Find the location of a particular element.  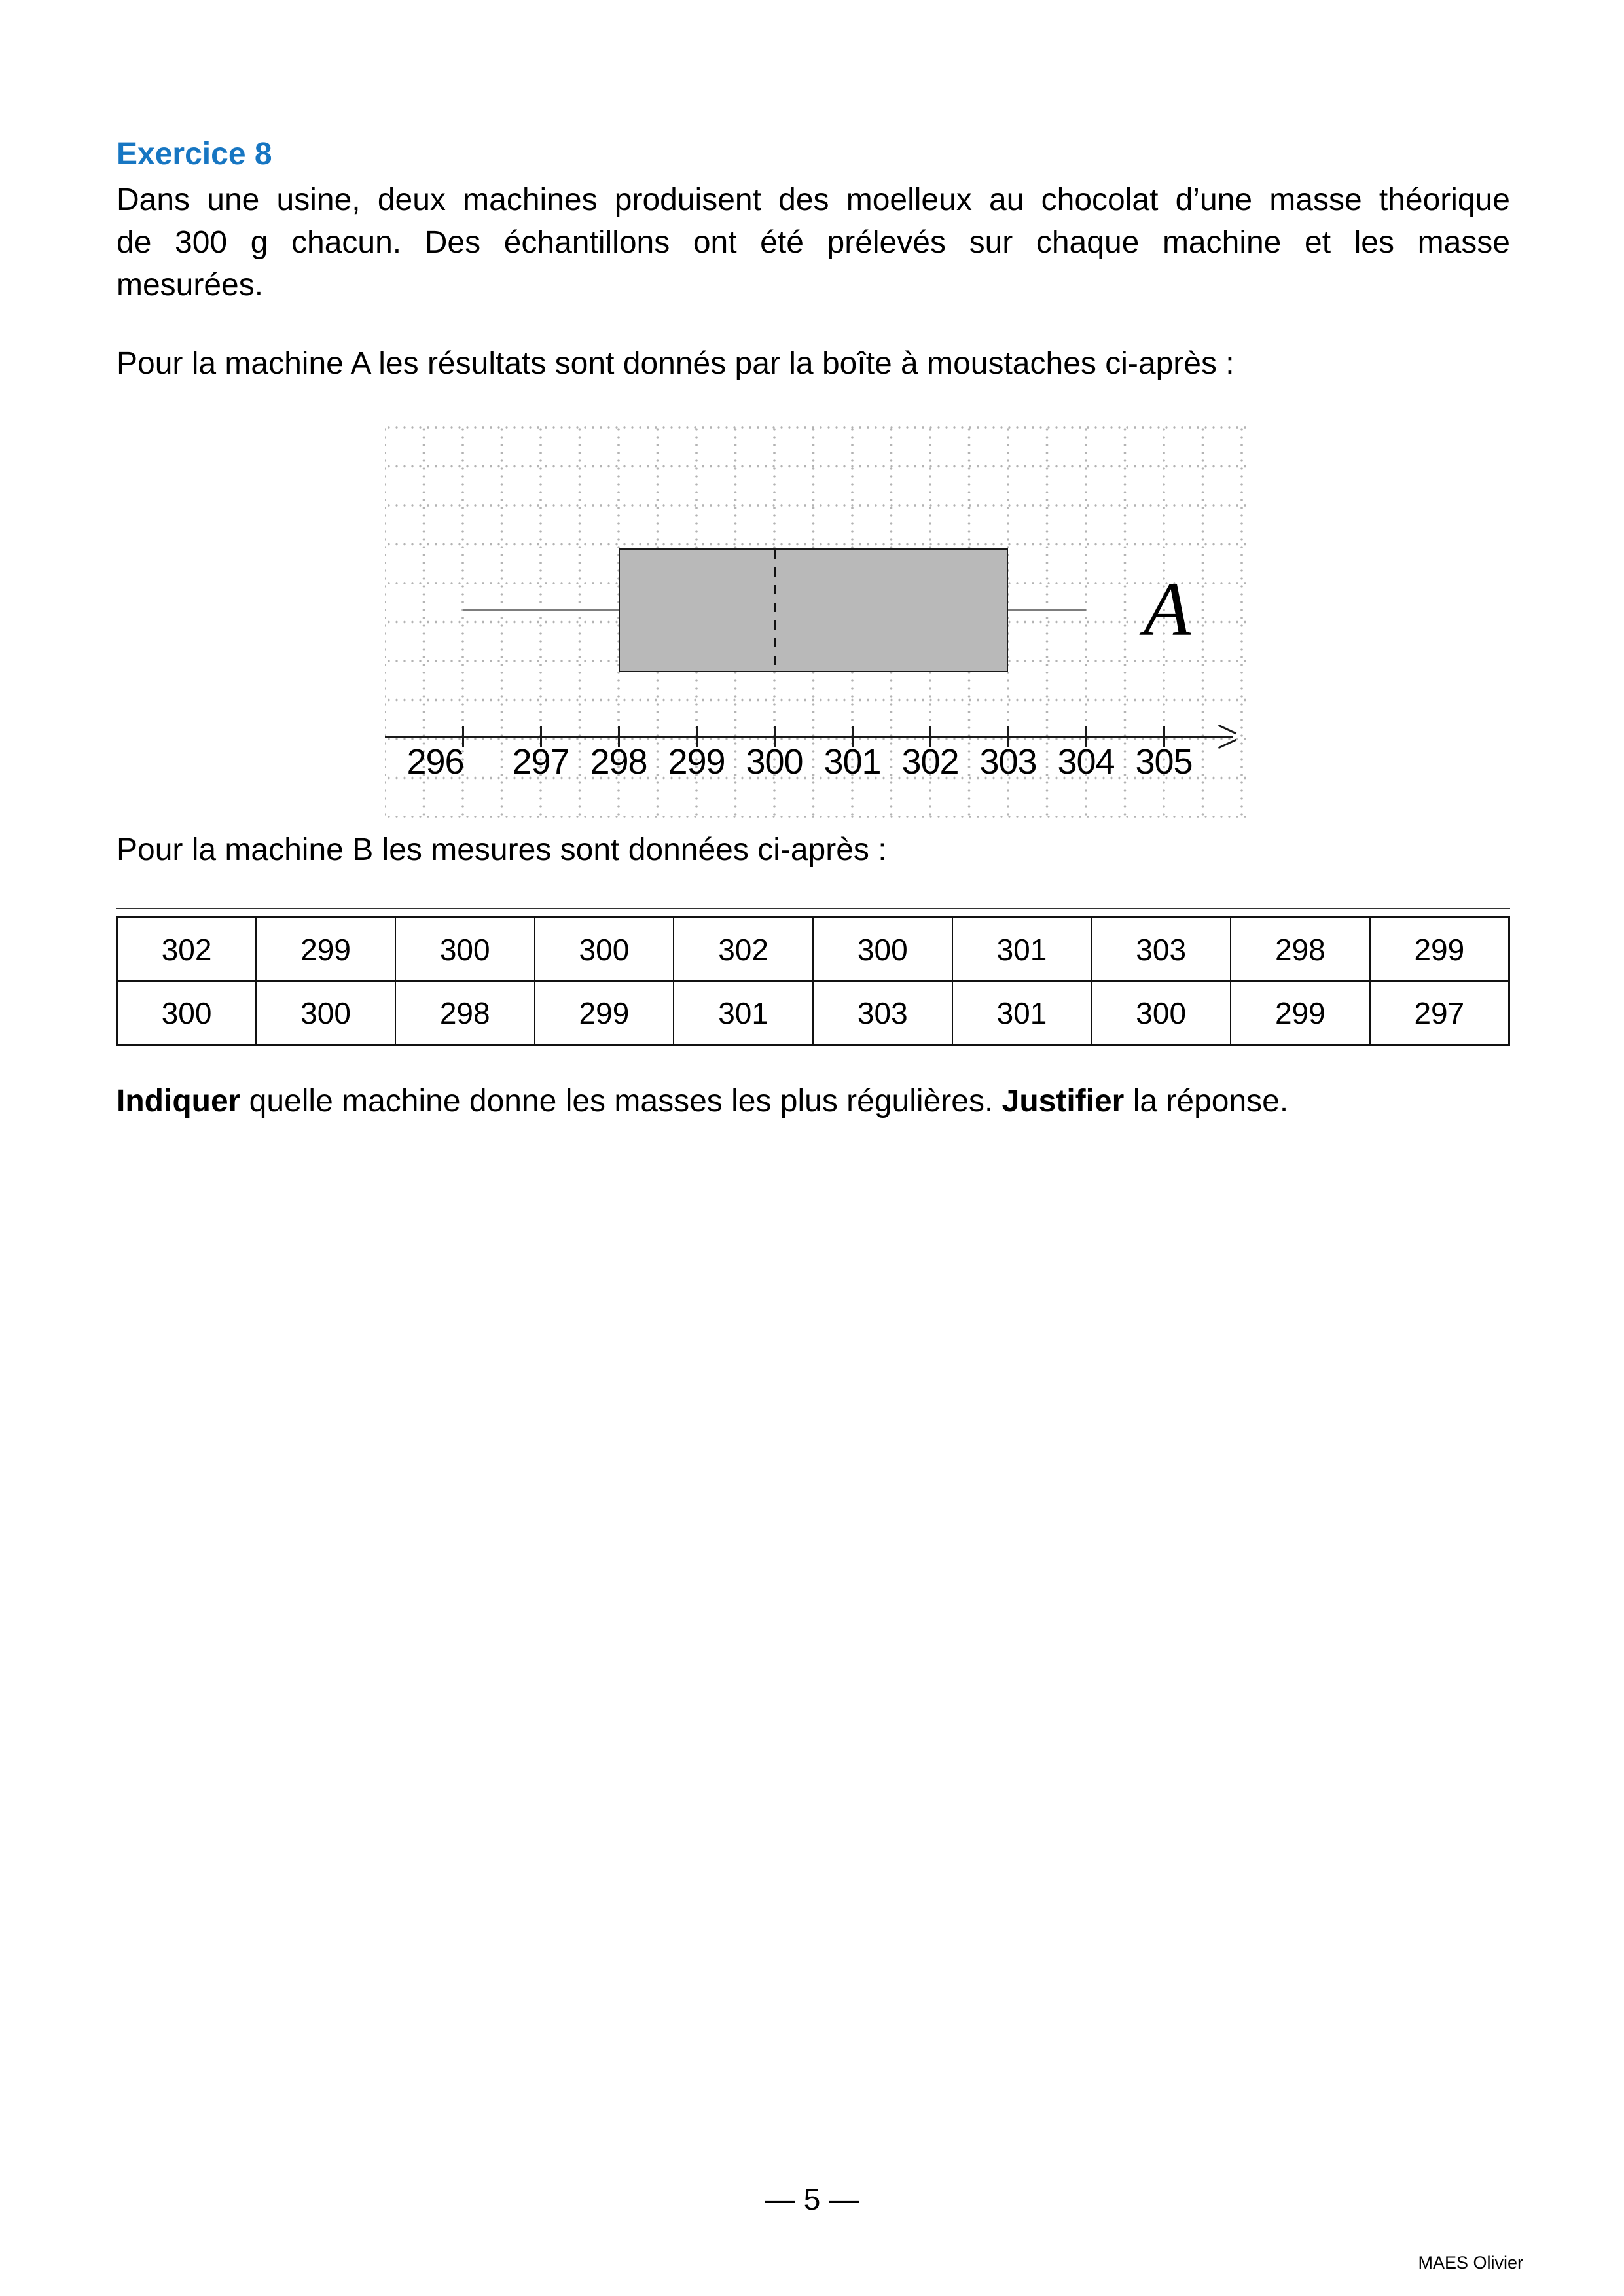

boxplot-chart: 296 297 298 299 300 301 302 303 304 305 A is located at coordinates (817, 621).